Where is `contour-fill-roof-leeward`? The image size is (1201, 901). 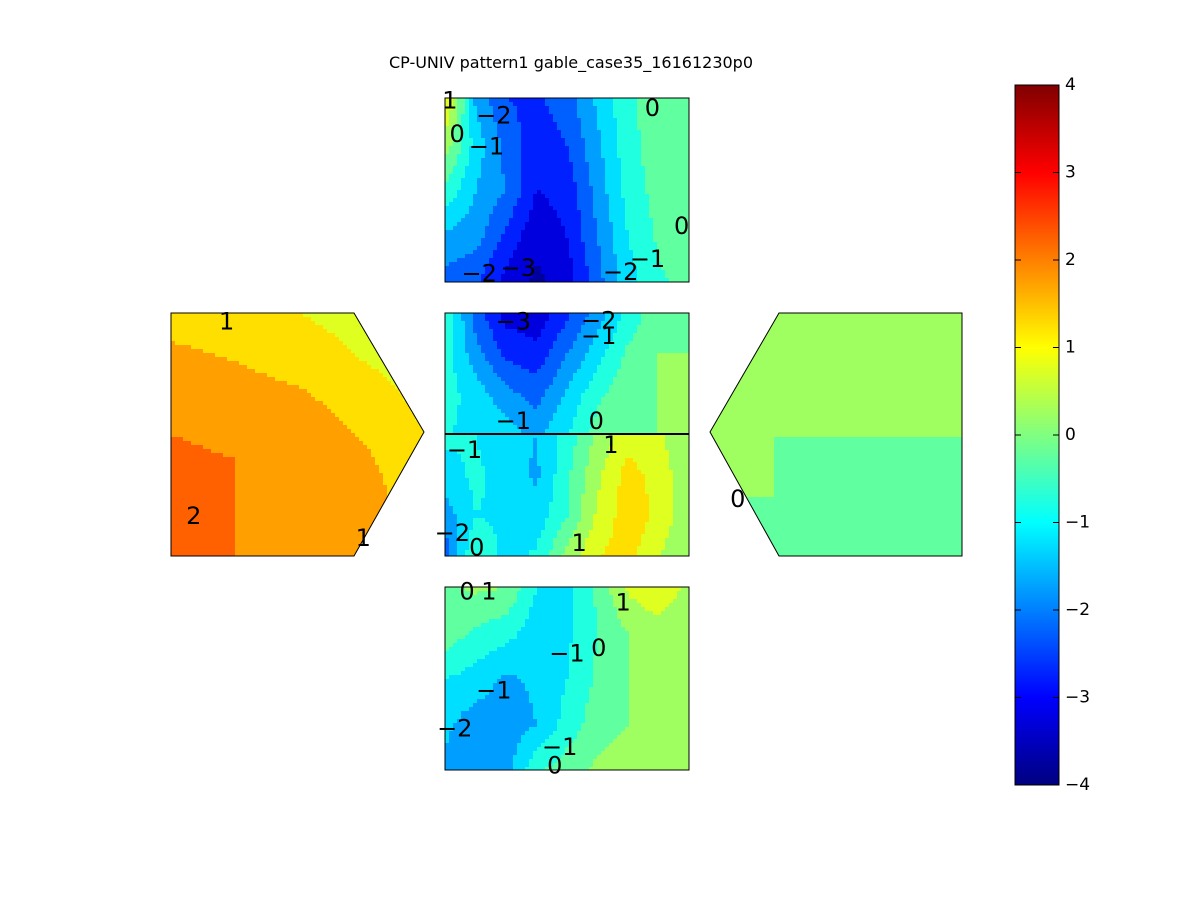
contour-fill-roof-leeward is located at coordinates (567, 678).